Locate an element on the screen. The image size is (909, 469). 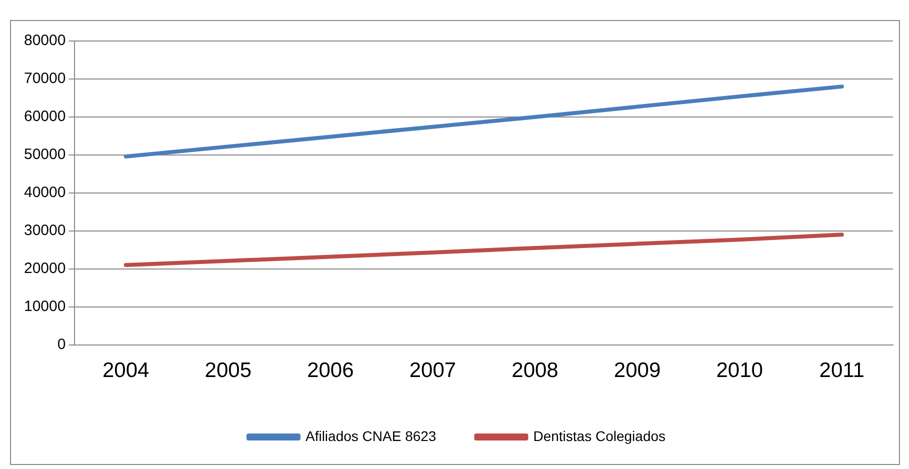
legend-label: Dentistas Colegiados is located at coordinates (599, 436).